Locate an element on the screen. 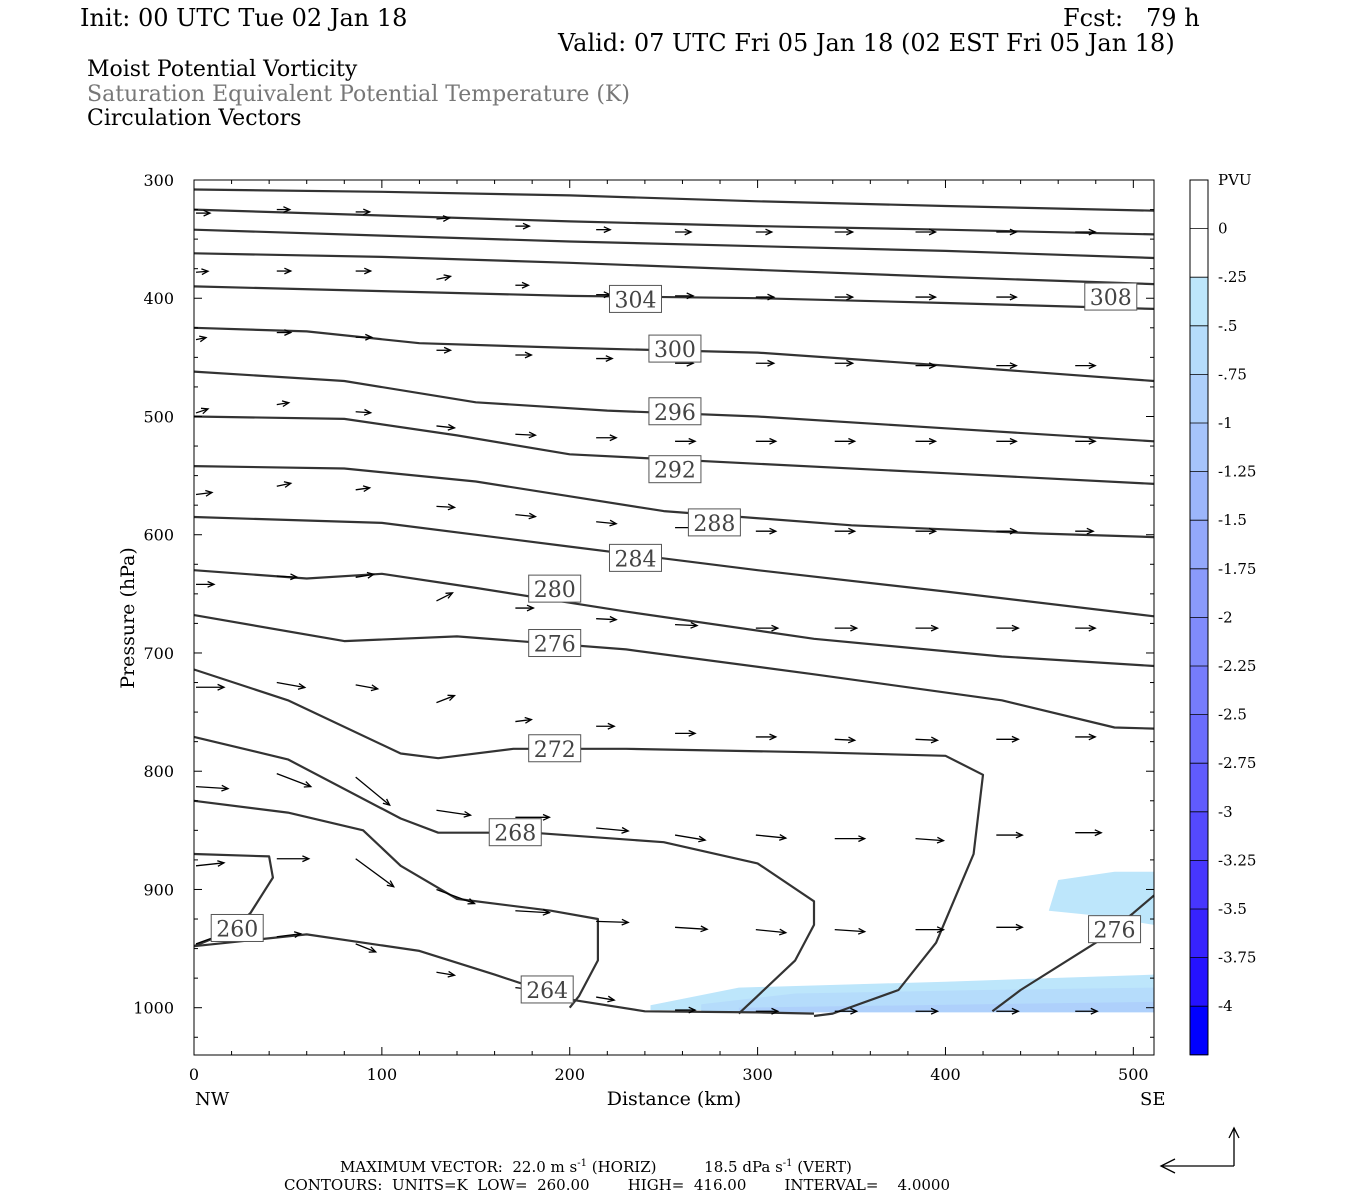 The width and height of the screenshot is (1350, 1200). contour-label-value: 276 is located at coordinates (1115, 931).